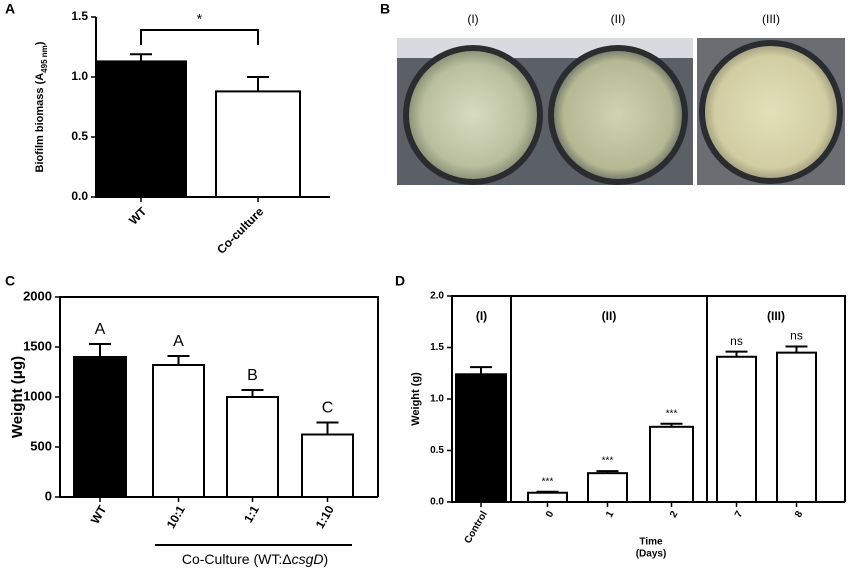 Image resolution: width=851 pixels, height=574 pixels. What do you see at coordinates (37, 395) in the screenshot?
I see `y-tick-label: 1000` at bounding box center [37, 395].